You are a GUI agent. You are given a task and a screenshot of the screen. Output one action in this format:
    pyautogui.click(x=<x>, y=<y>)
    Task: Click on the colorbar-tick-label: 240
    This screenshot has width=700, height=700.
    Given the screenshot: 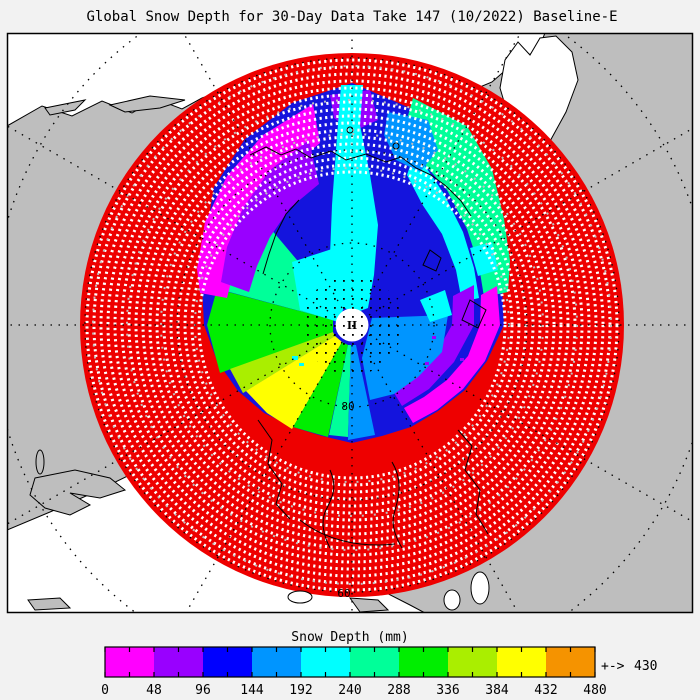 What is the action you would take?
    pyautogui.click(x=349, y=690)
    